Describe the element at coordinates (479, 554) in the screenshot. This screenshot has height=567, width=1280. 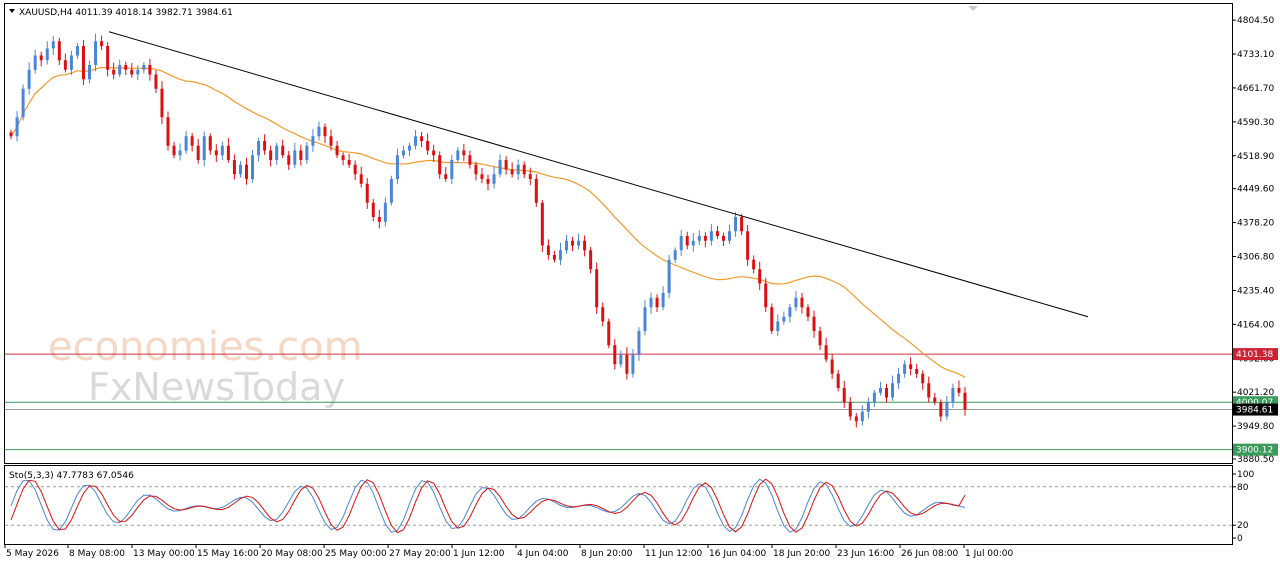
I see `time-tick-label: 1 Jun 12:00` at that location.